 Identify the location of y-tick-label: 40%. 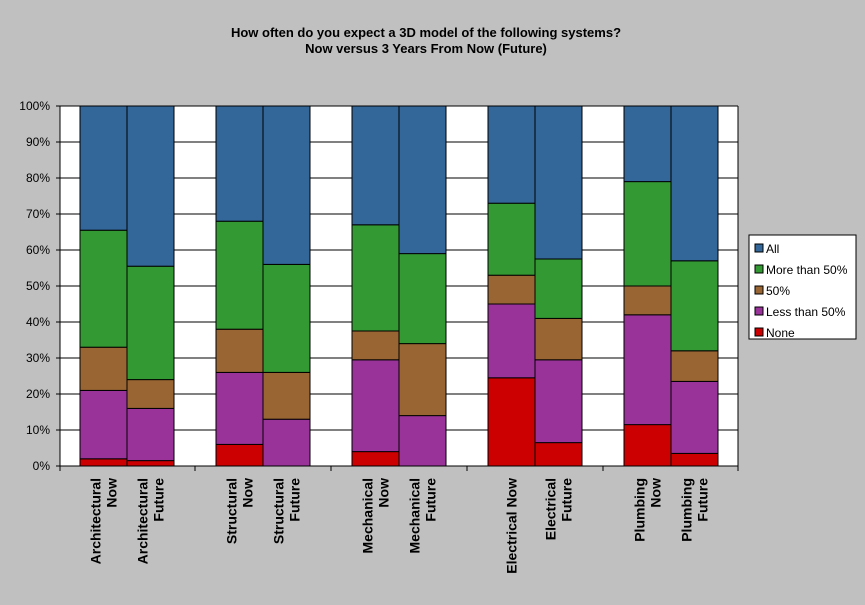
(38, 322).